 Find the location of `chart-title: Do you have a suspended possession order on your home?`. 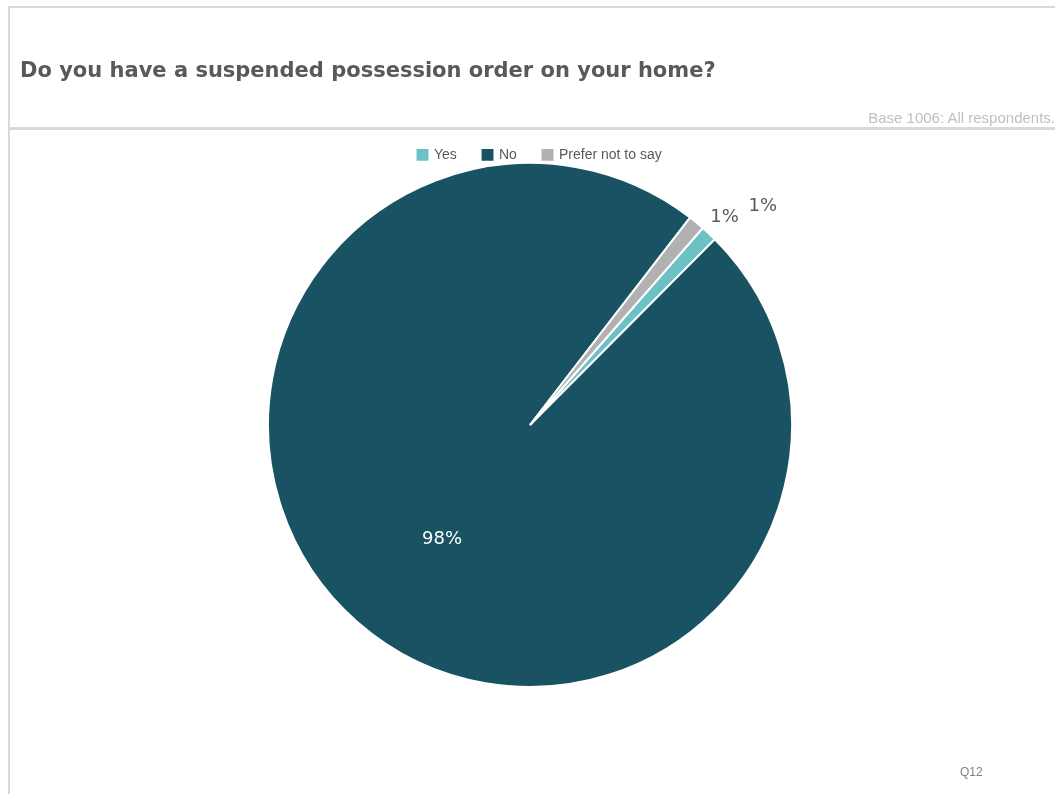

chart-title: Do you have a suspended possession order on your home? is located at coordinates (368, 70).